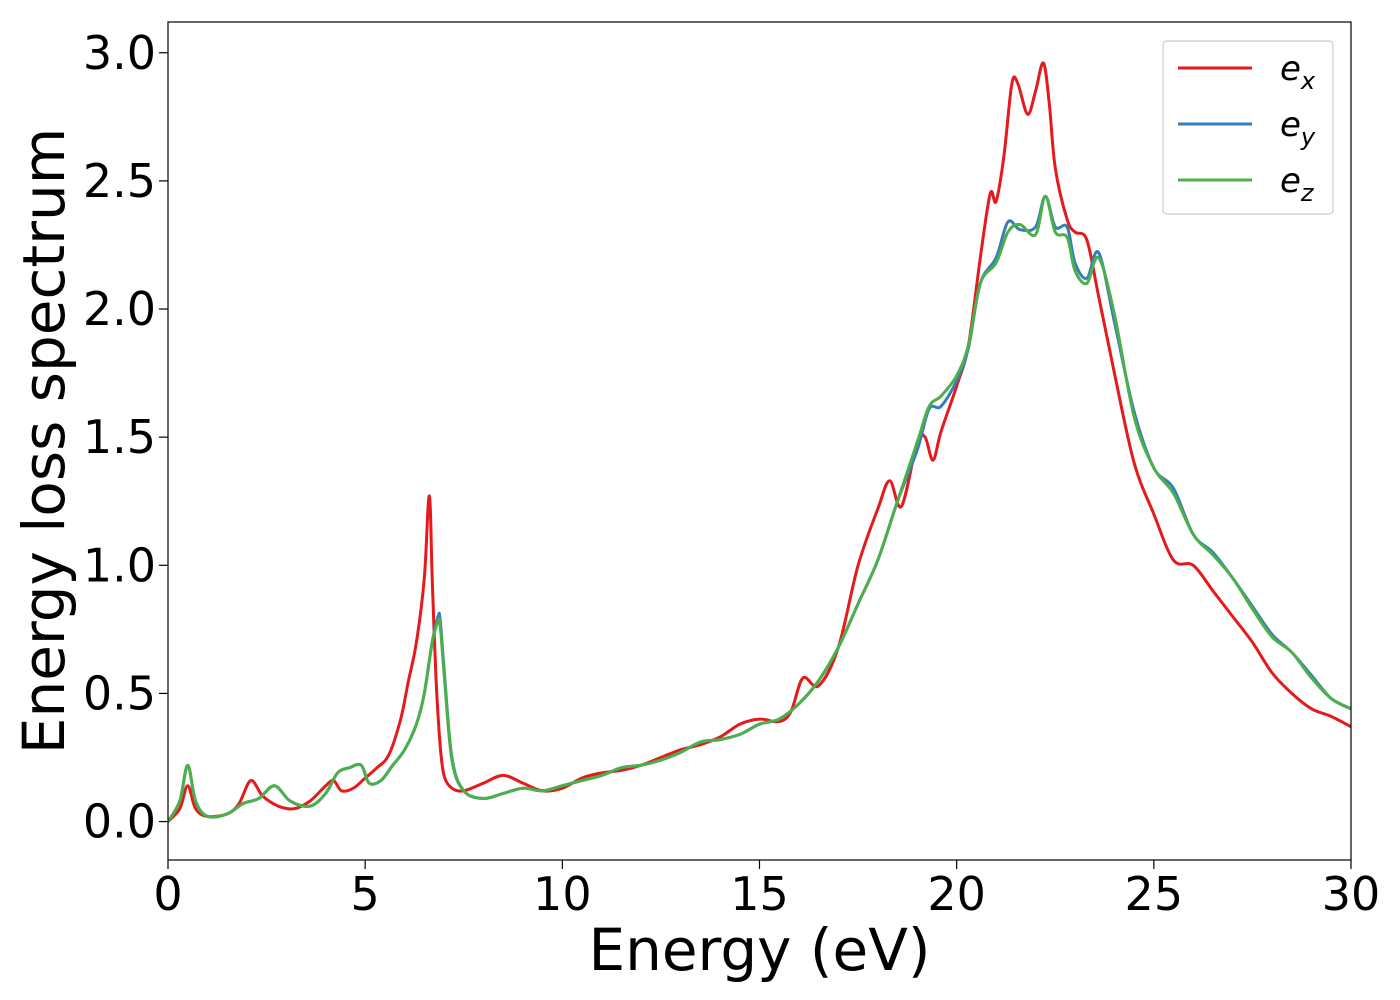  I want to click on legend-label-ez: ez, so click(1297, 184).